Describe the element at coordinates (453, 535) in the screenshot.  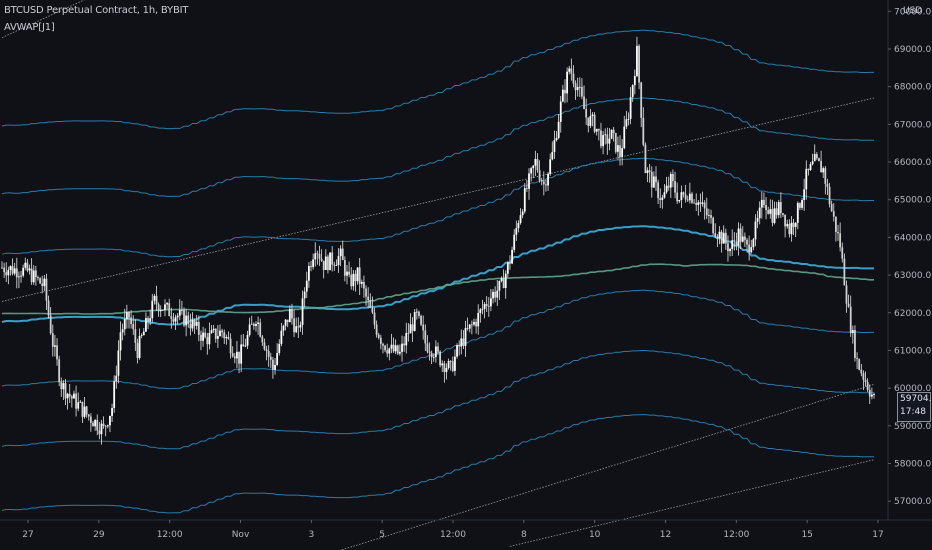
I see `time-tick-label: 12:00` at that location.